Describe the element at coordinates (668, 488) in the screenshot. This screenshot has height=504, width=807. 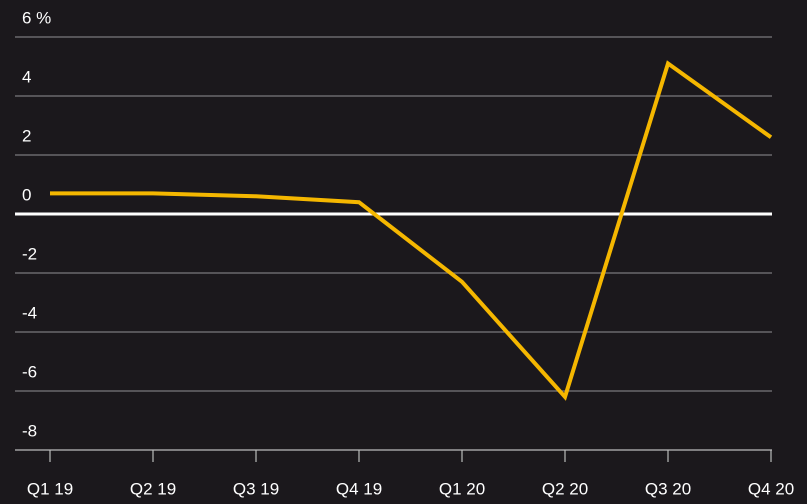
I see `x-tick-label: Q3 20` at that location.